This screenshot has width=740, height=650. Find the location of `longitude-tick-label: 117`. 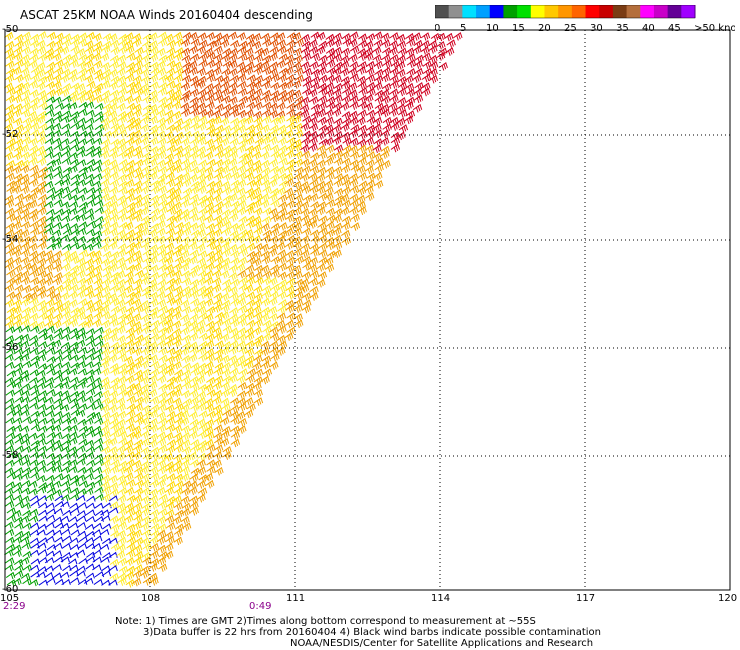

longitude-tick-label: 117 is located at coordinates (586, 598).